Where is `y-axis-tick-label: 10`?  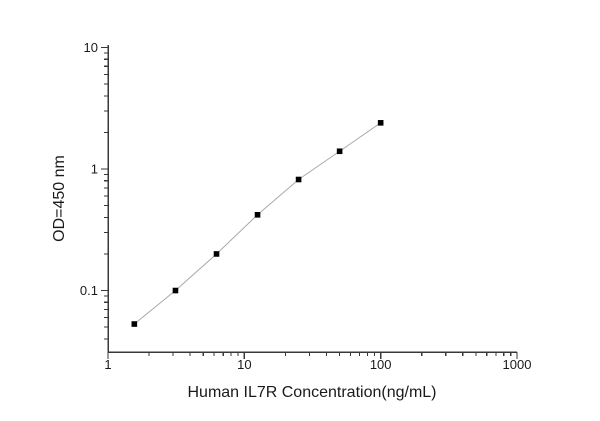 y-axis-tick-label: 10 is located at coordinates (91, 47).